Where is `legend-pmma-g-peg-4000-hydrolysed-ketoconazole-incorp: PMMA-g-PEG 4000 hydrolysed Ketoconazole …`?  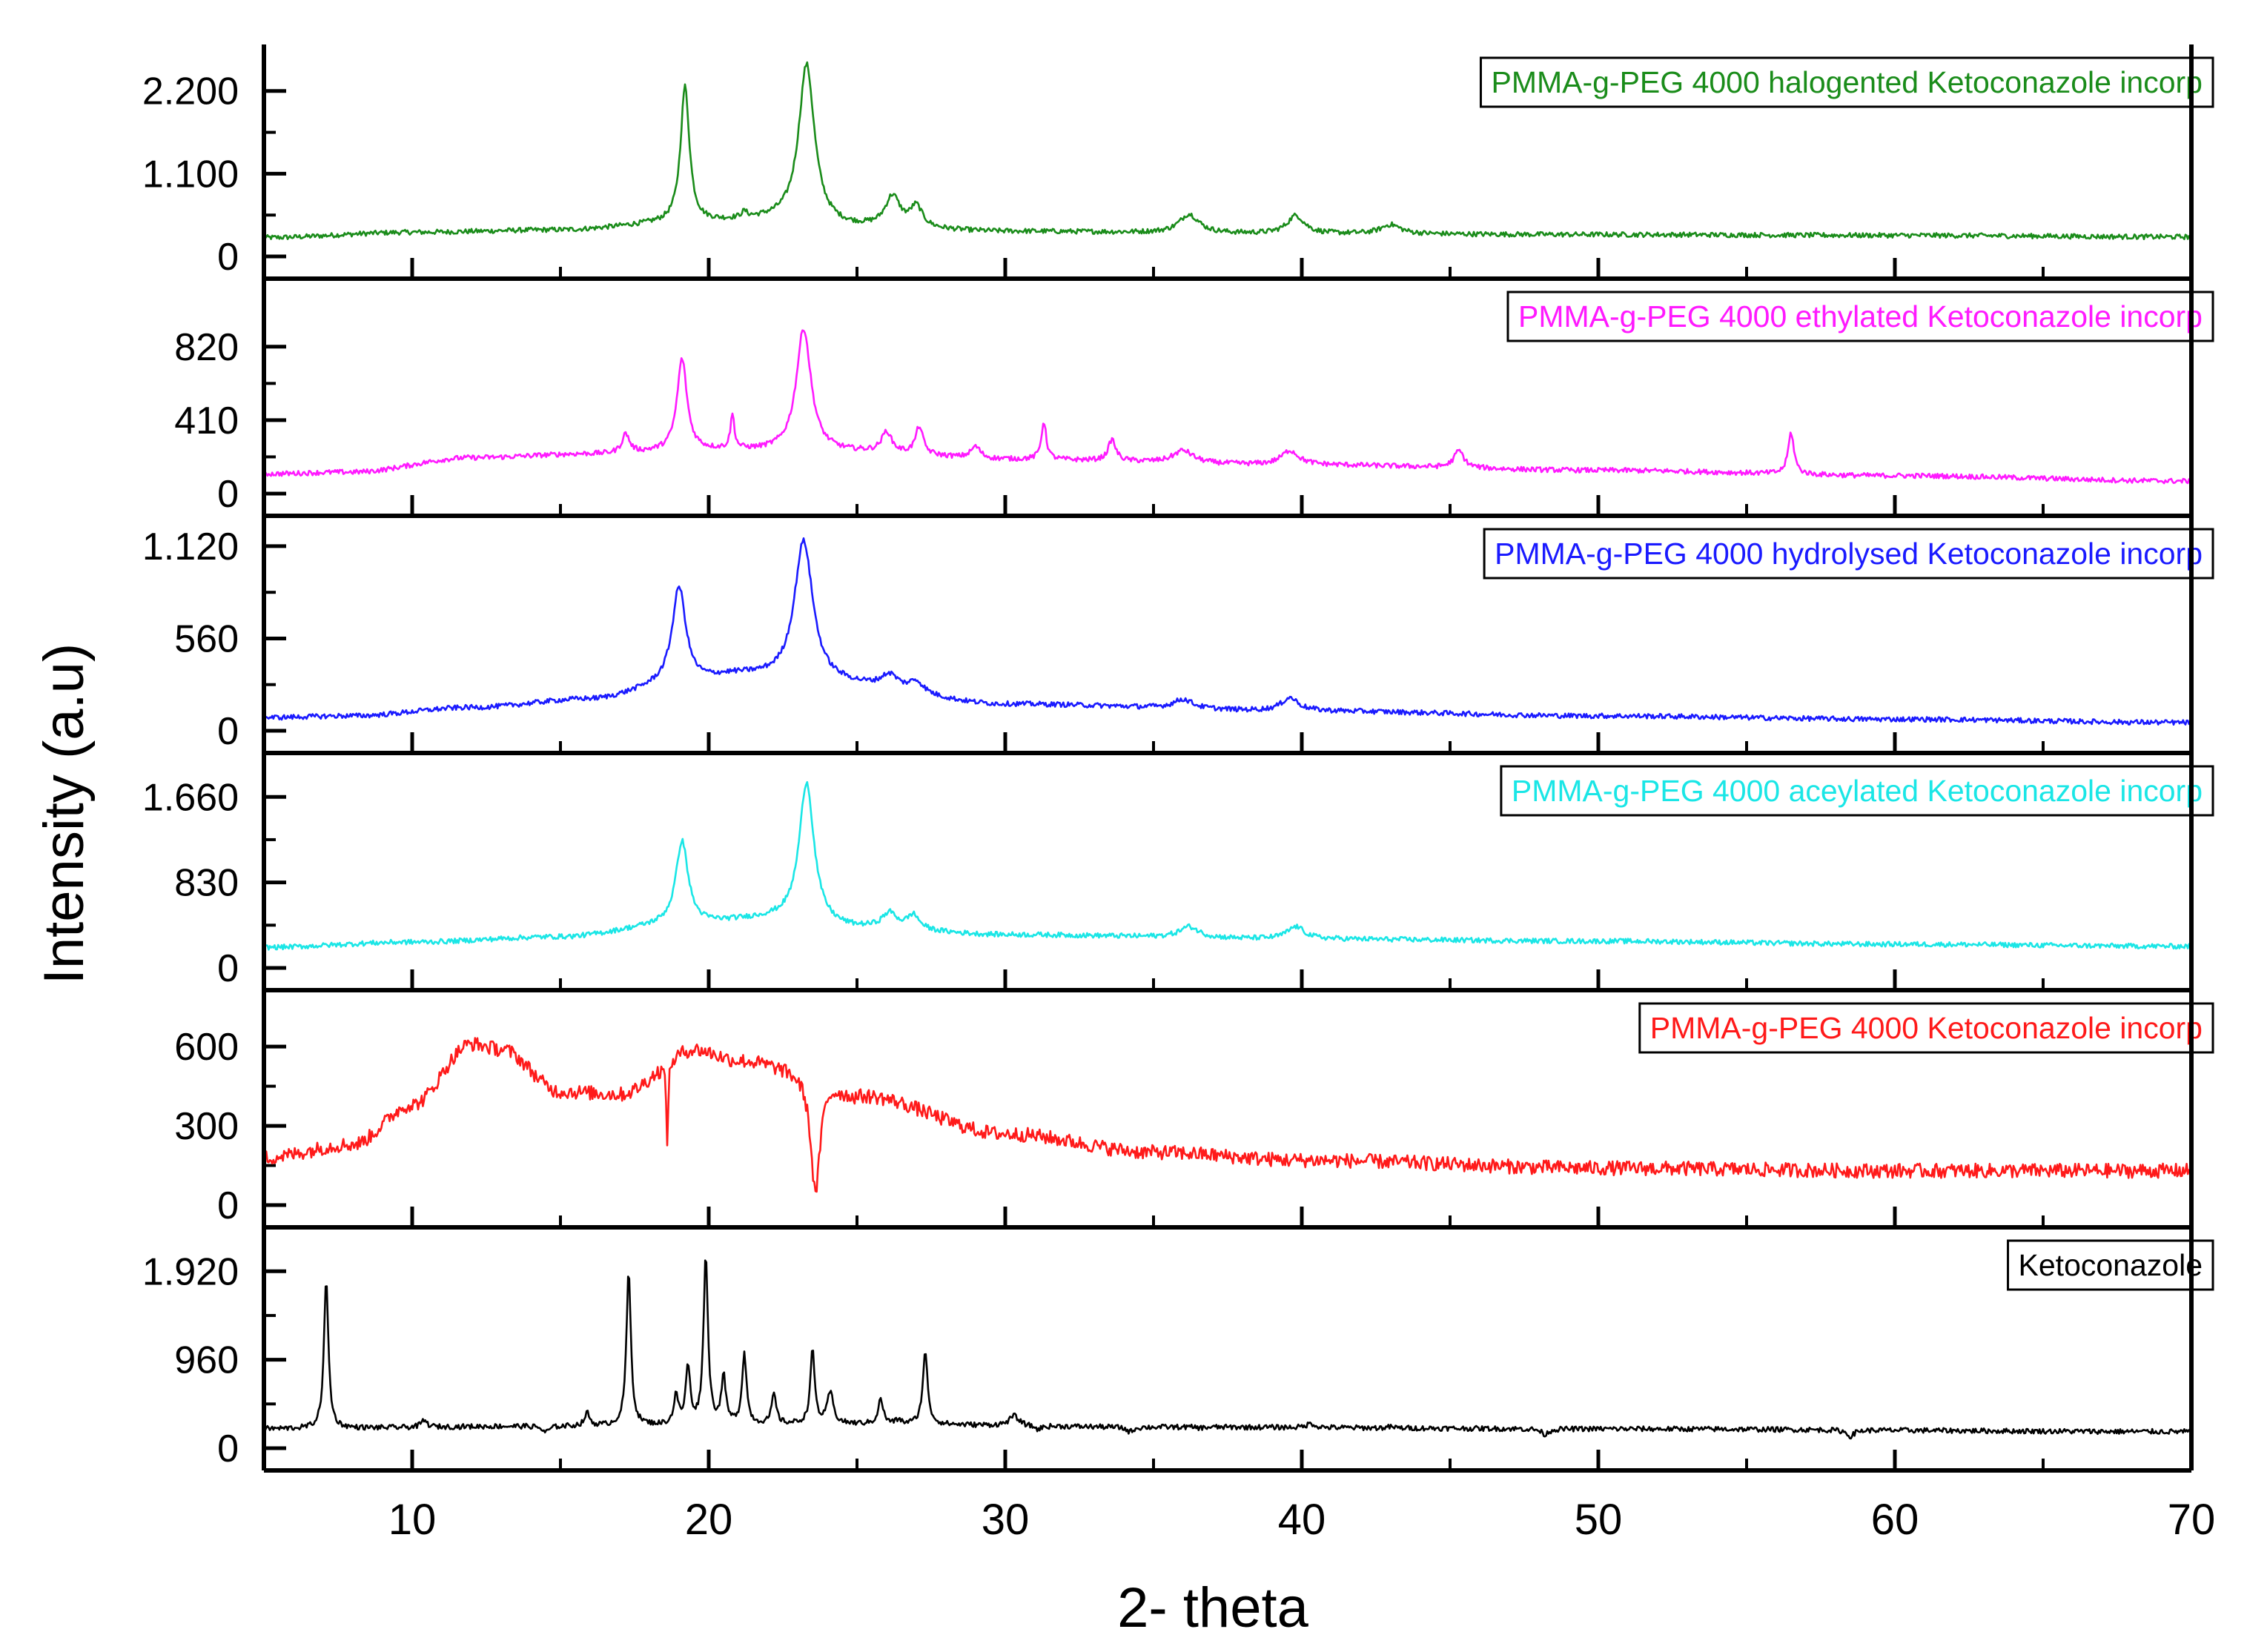
legend-pmma-g-peg-4000-hydrolysed-ketoconazole-incorp: PMMA-g-PEG 4000 hydrolysed Ketoconazole … is located at coordinates (1848, 554).